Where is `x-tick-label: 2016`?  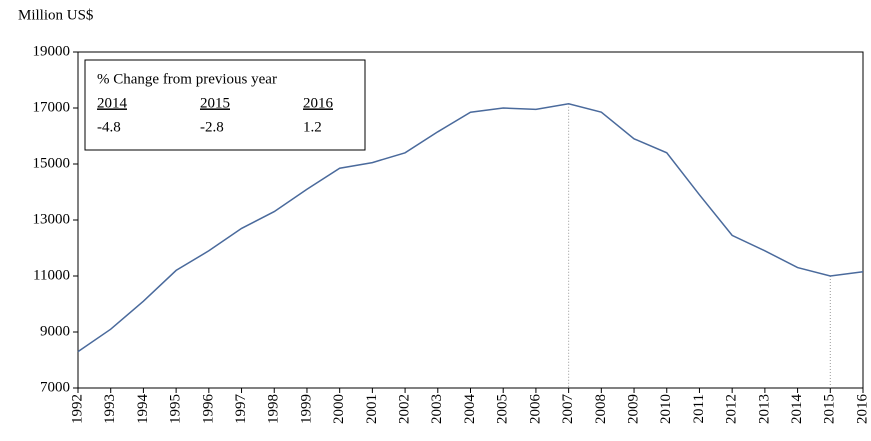 x-tick-label: 2016 is located at coordinates (862, 409).